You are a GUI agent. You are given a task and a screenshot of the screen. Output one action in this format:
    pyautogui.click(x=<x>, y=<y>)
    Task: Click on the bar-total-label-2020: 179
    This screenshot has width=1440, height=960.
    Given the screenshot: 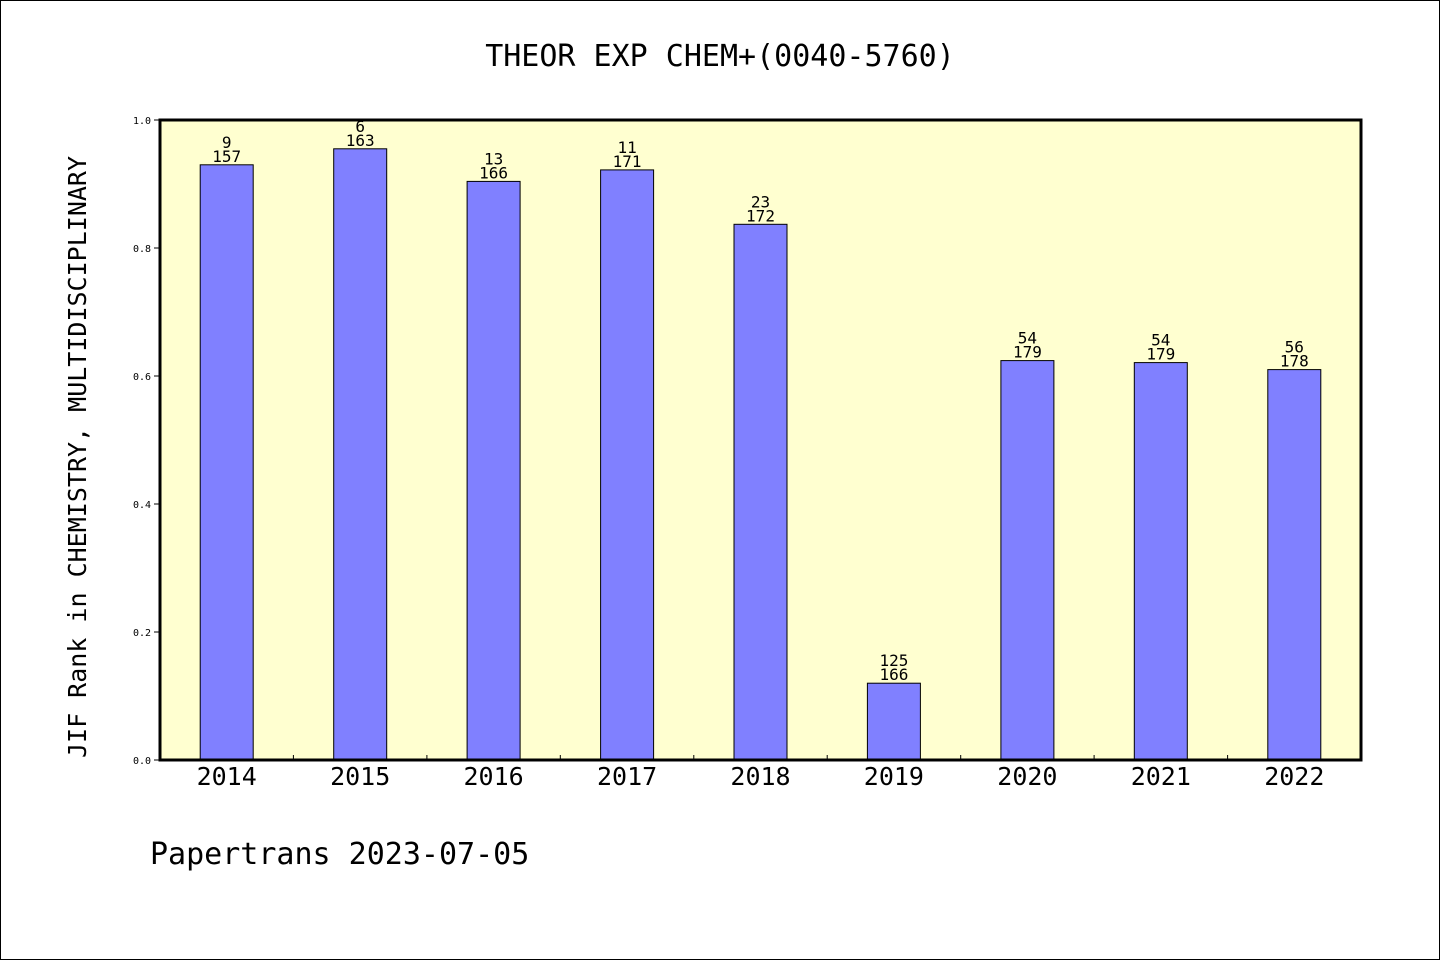 What is the action you would take?
    pyautogui.click(x=1027, y=352)
    